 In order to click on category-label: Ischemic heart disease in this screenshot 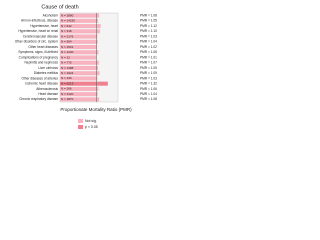, I will do `click(41, 84)`.